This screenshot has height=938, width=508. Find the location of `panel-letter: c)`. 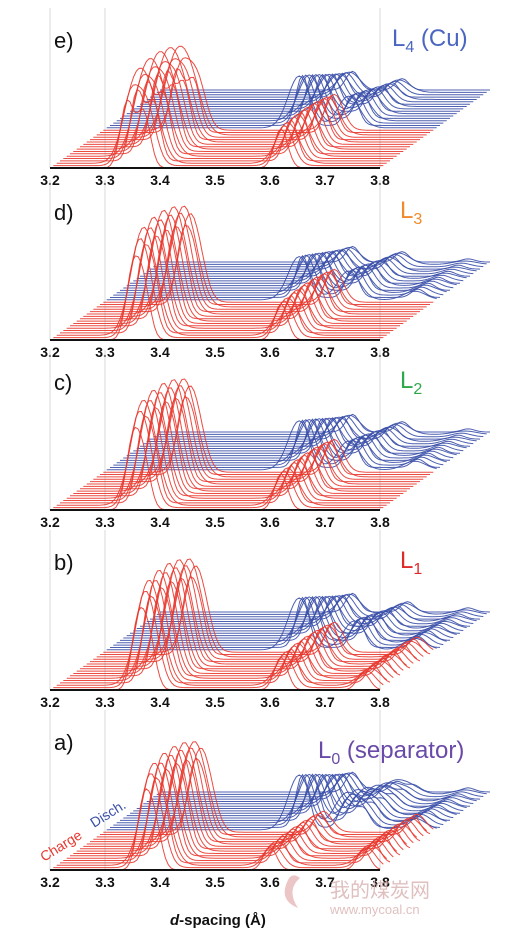

panel-letter: c) is located at coordinates (63, 382).